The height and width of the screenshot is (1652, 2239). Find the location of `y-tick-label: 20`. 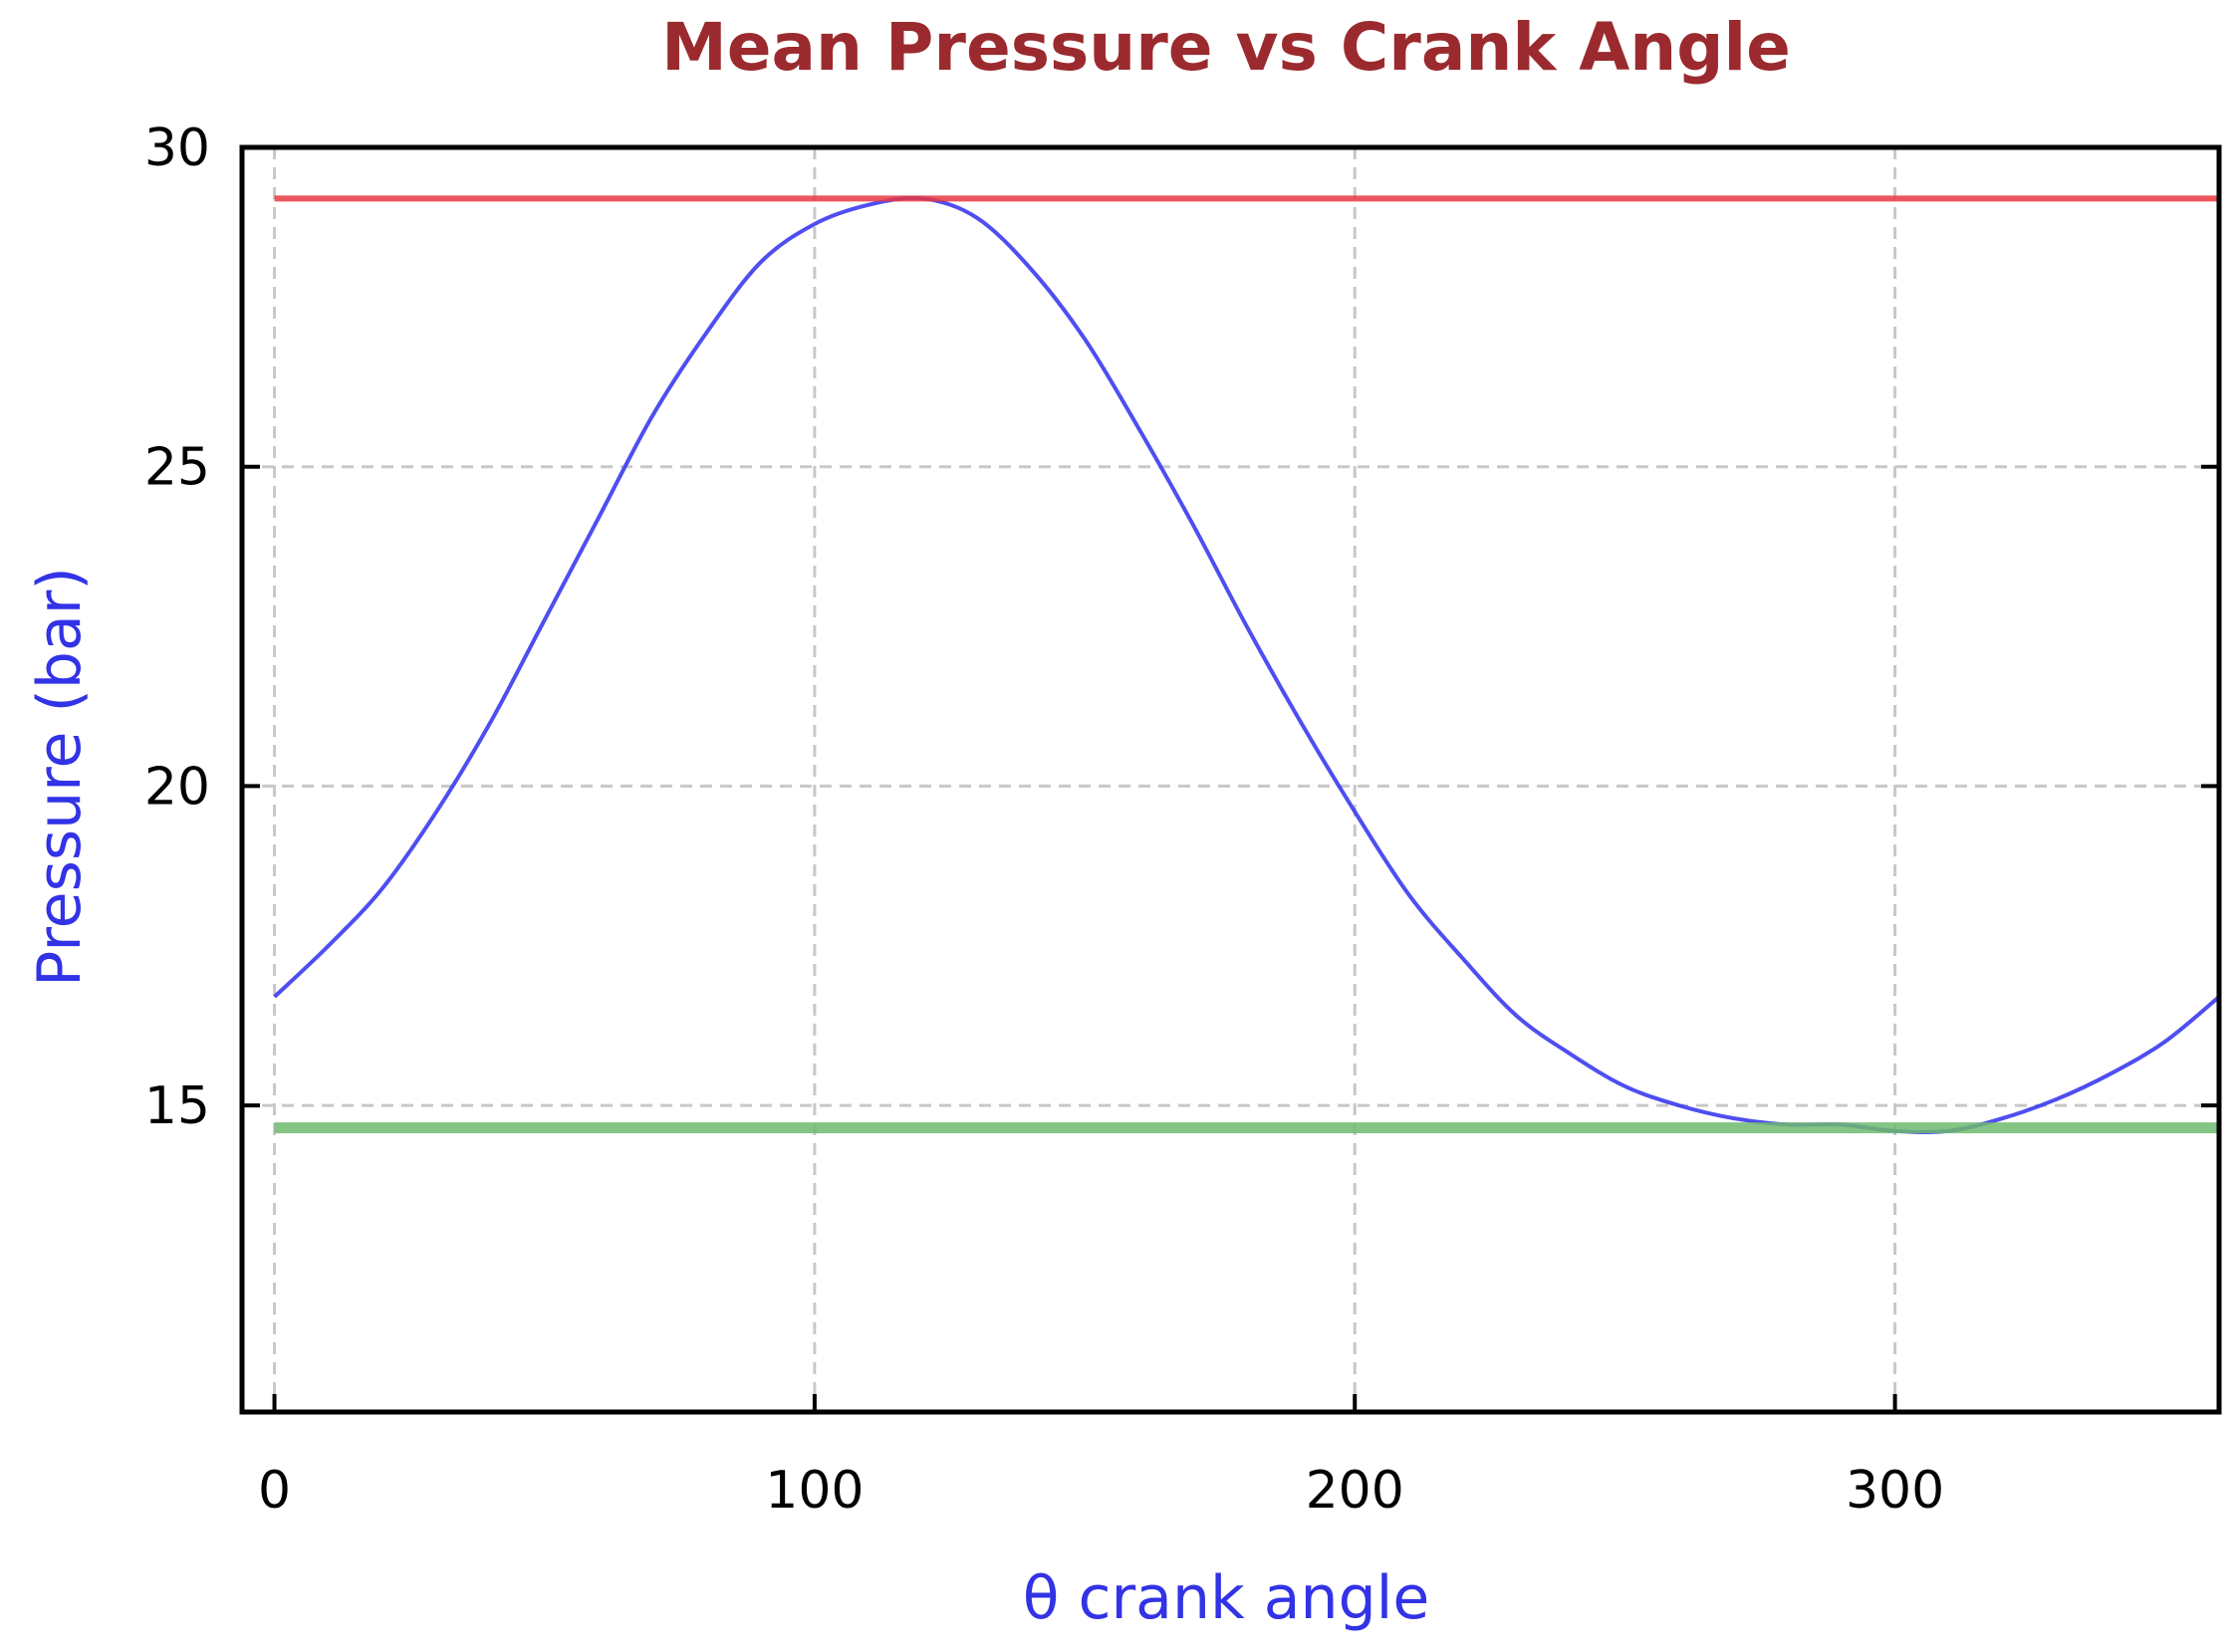

y-tick-label: 20 is located at coordinates (177, 787).